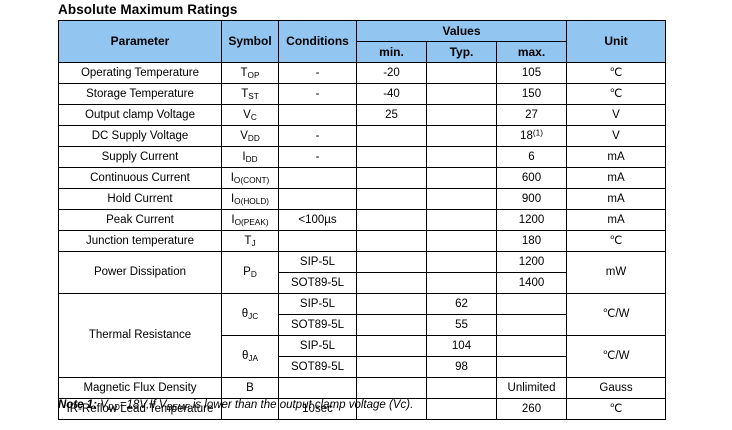 The image size is (732, 430). Describe the element at coordinates (250, 157) in the screenshot. I see `cell-symbol: IDD` at that location.